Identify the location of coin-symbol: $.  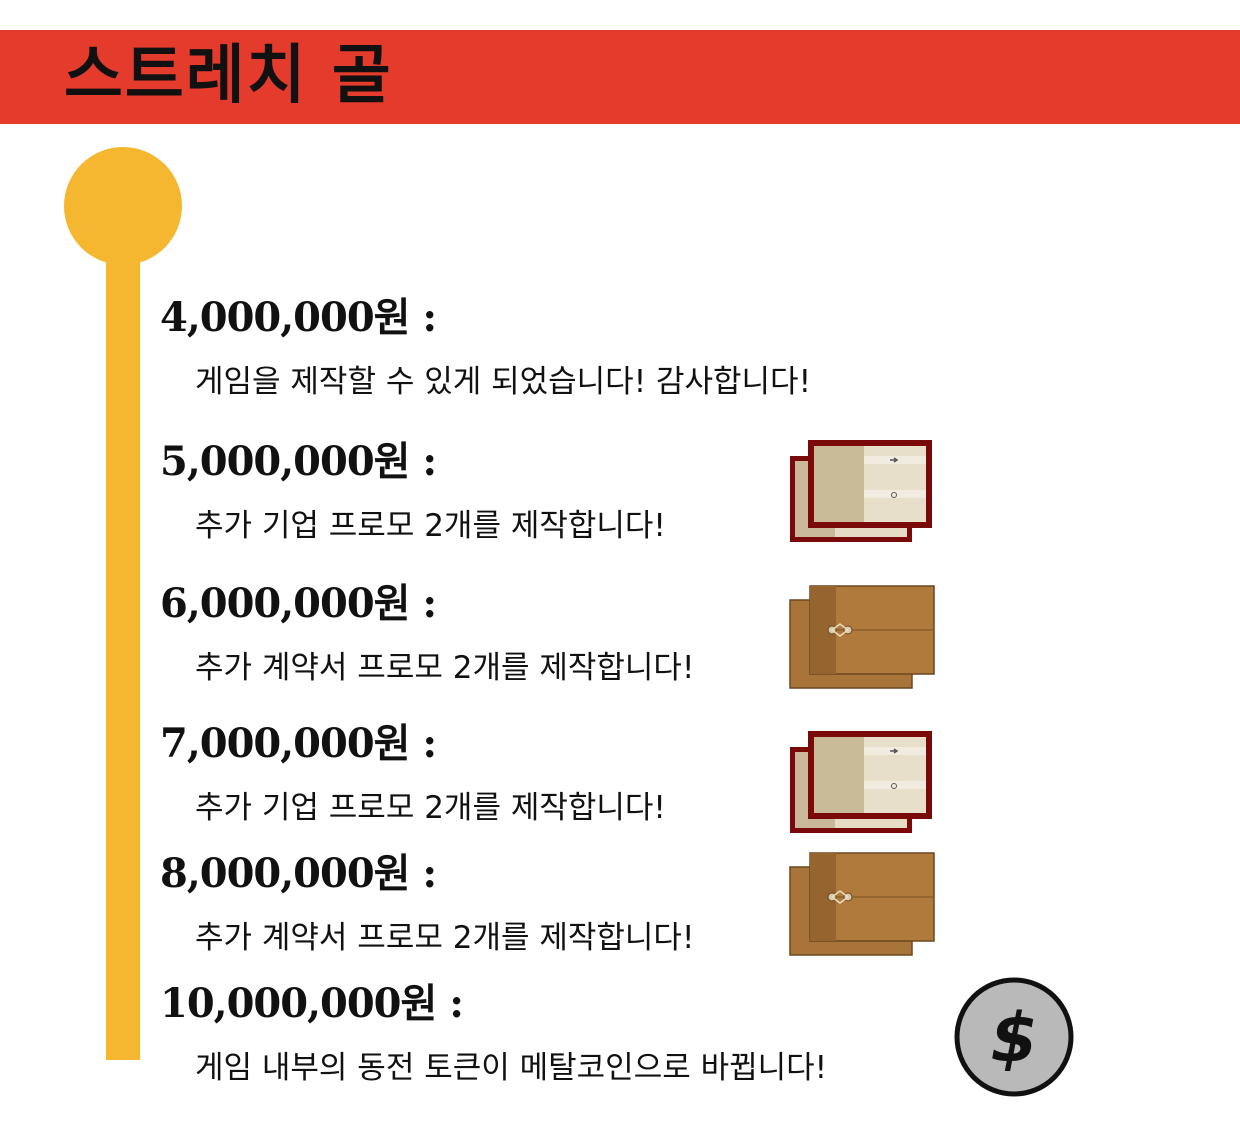
(1013, 1038).